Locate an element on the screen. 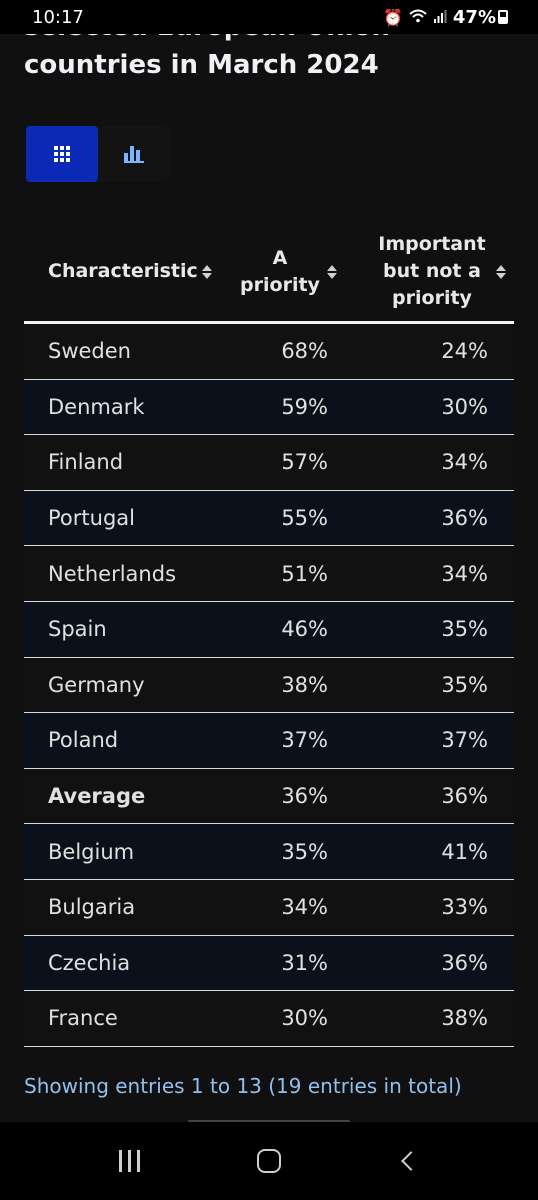  grid-icon is located at coordinates (62, 154).